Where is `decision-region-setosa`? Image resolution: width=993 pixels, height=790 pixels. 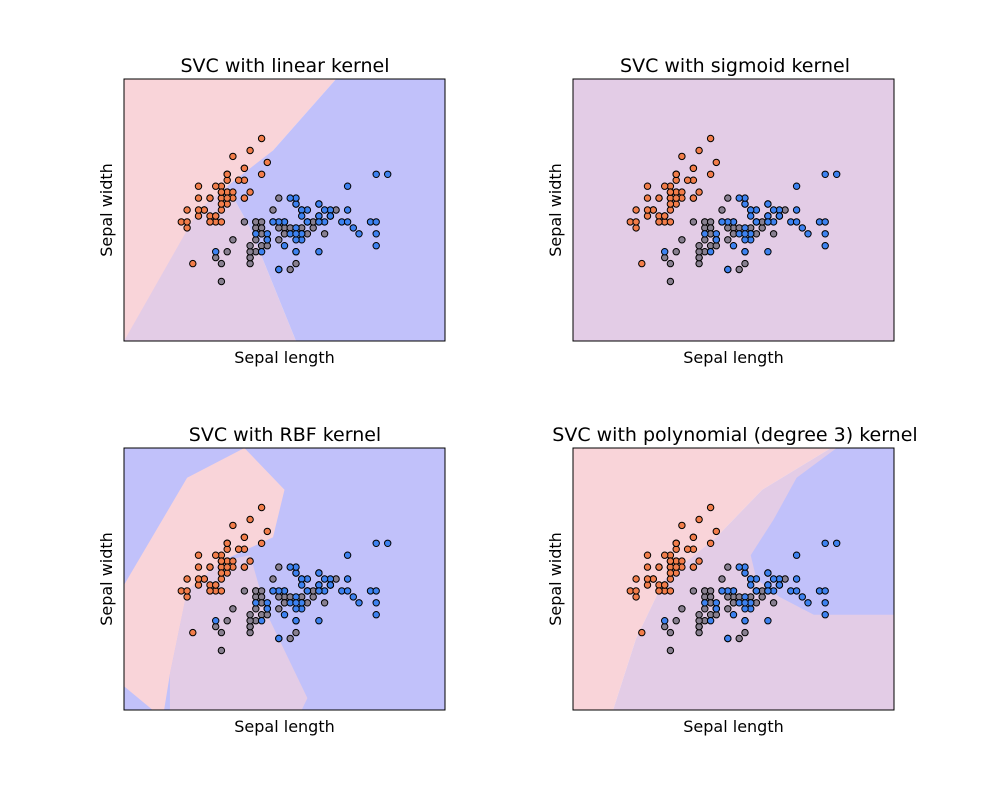
decision-region-setosa is located at coordinates (702, 579).